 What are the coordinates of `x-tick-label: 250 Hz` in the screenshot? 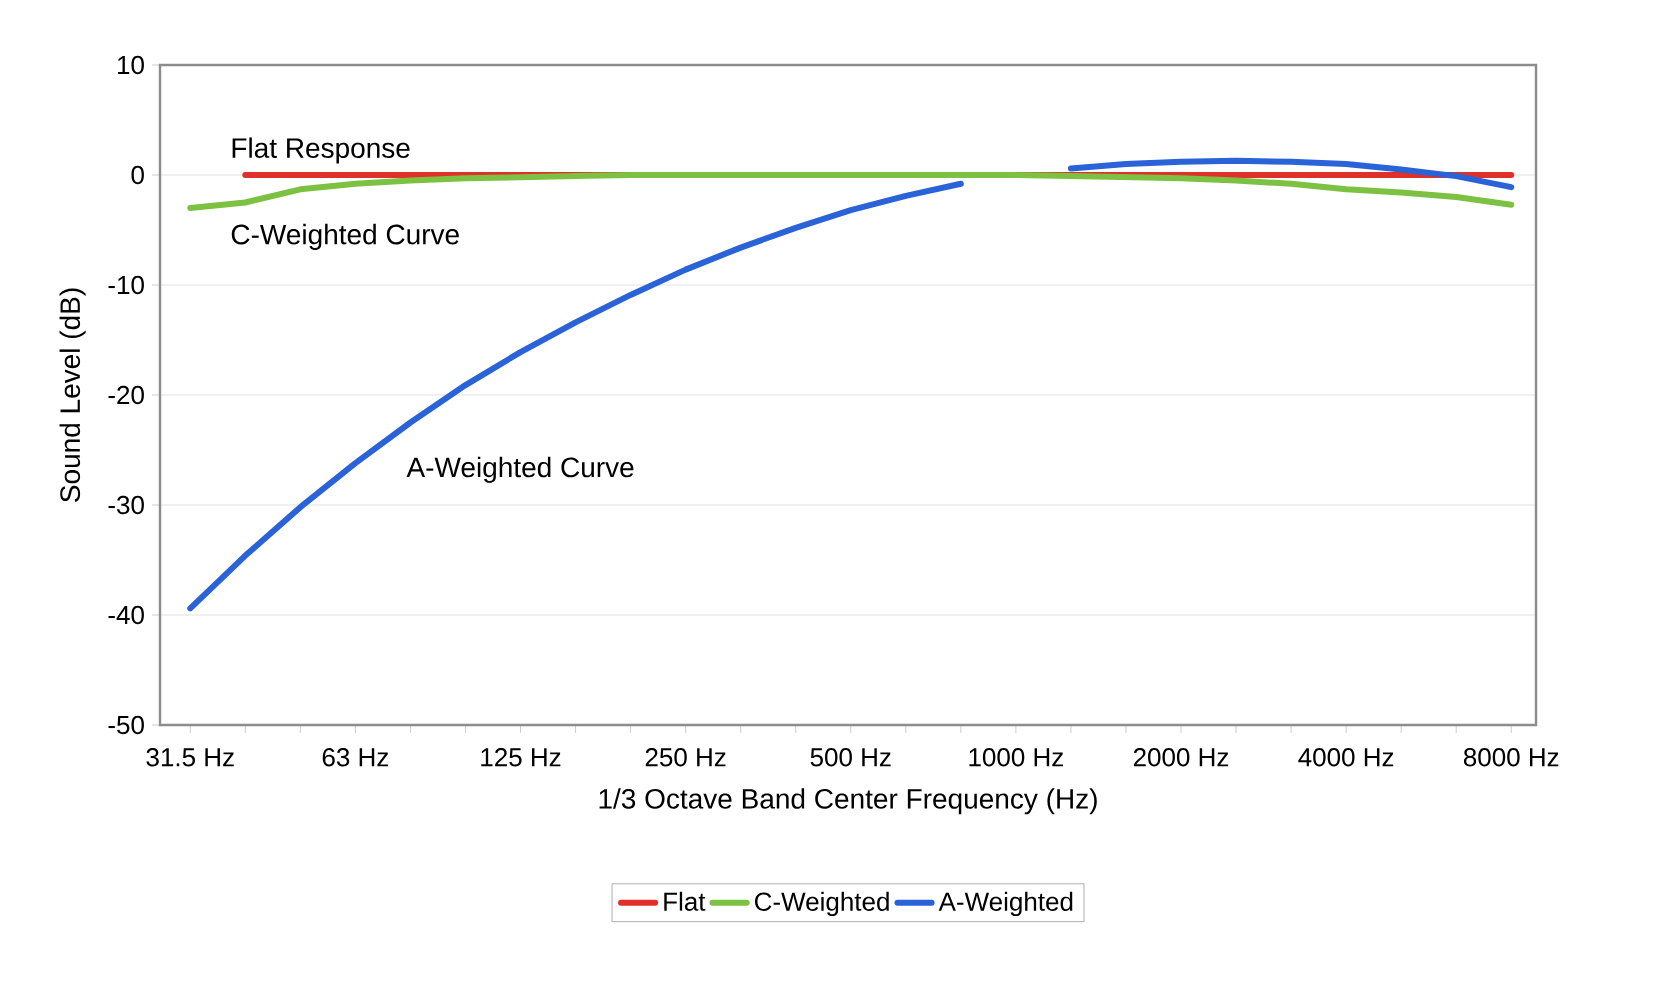 It's located at (685, 757).